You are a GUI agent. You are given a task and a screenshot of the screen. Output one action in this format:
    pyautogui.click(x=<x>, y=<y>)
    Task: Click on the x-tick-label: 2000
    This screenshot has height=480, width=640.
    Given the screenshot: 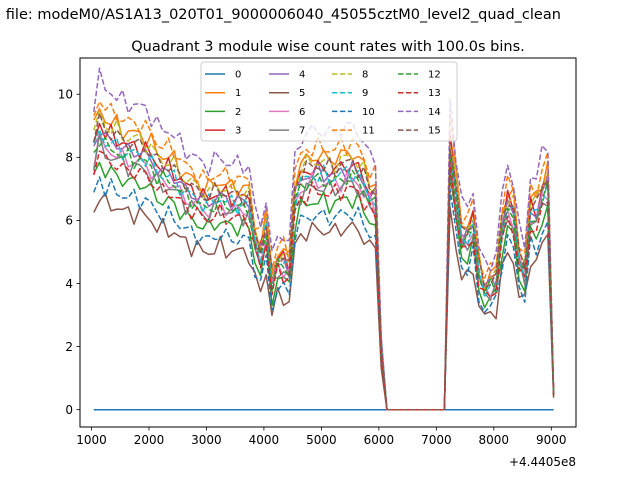 What is the action you would take?
    pyautogui.click(x=149, y=440)
    